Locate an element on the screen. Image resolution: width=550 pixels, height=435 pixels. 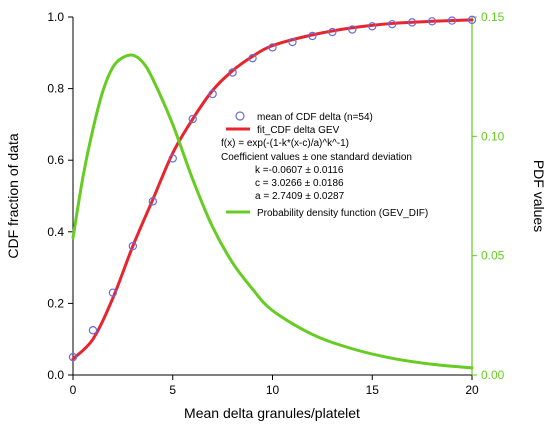
legend-coefficient-c: c = 3.0266 ± 0.0186 is located at coordinates (299, 183).